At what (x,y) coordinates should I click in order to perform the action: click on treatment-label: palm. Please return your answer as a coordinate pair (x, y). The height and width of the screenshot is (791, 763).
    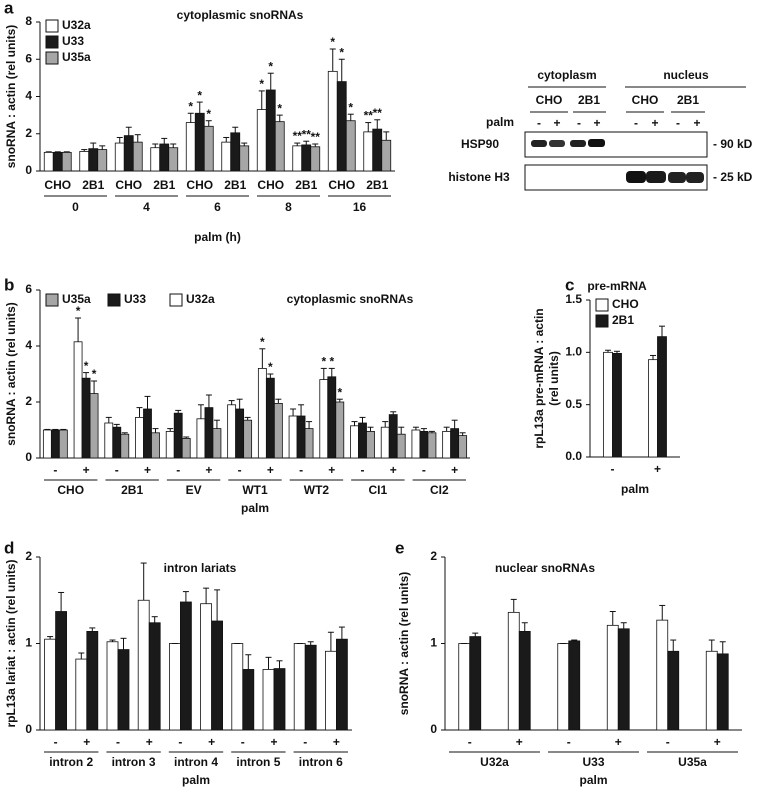
    Looking at the image, I should click on (500, 122).